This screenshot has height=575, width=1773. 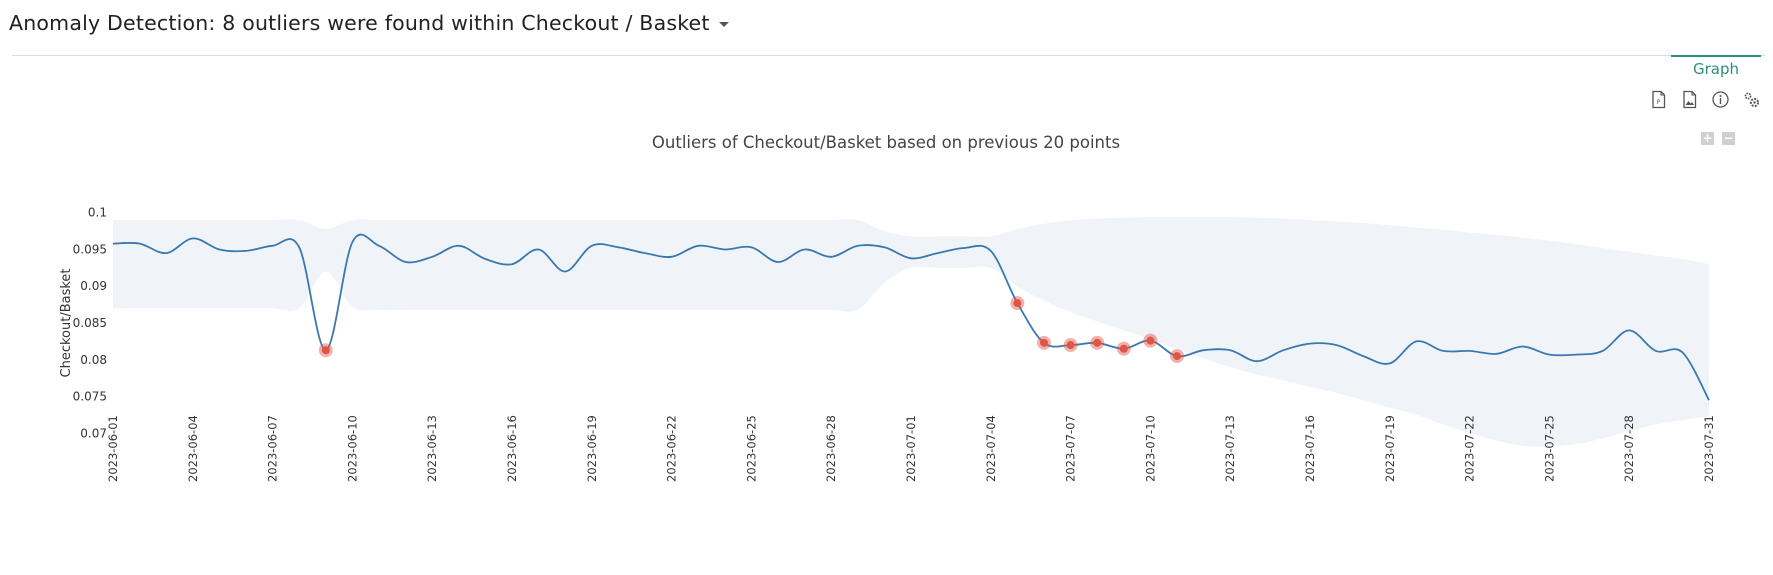 What do you see at coordinates (672, 448) in the screenshot?
I see `x-tick-label: 2023-06-22` at bounding box center [672, 448].